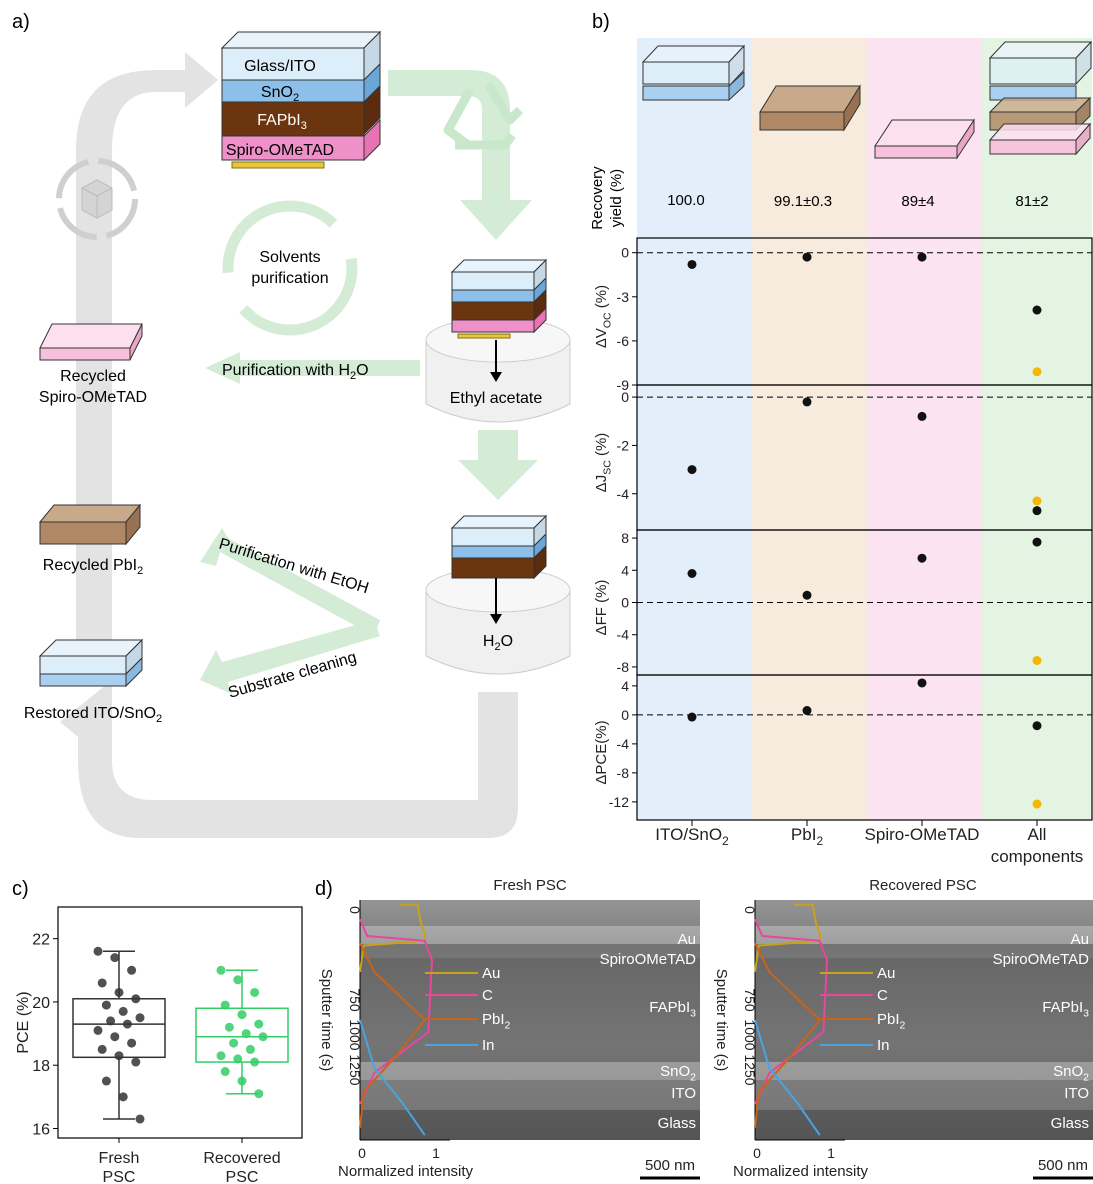  I want to click on layer-label: Glass, so click(1070, 1123).